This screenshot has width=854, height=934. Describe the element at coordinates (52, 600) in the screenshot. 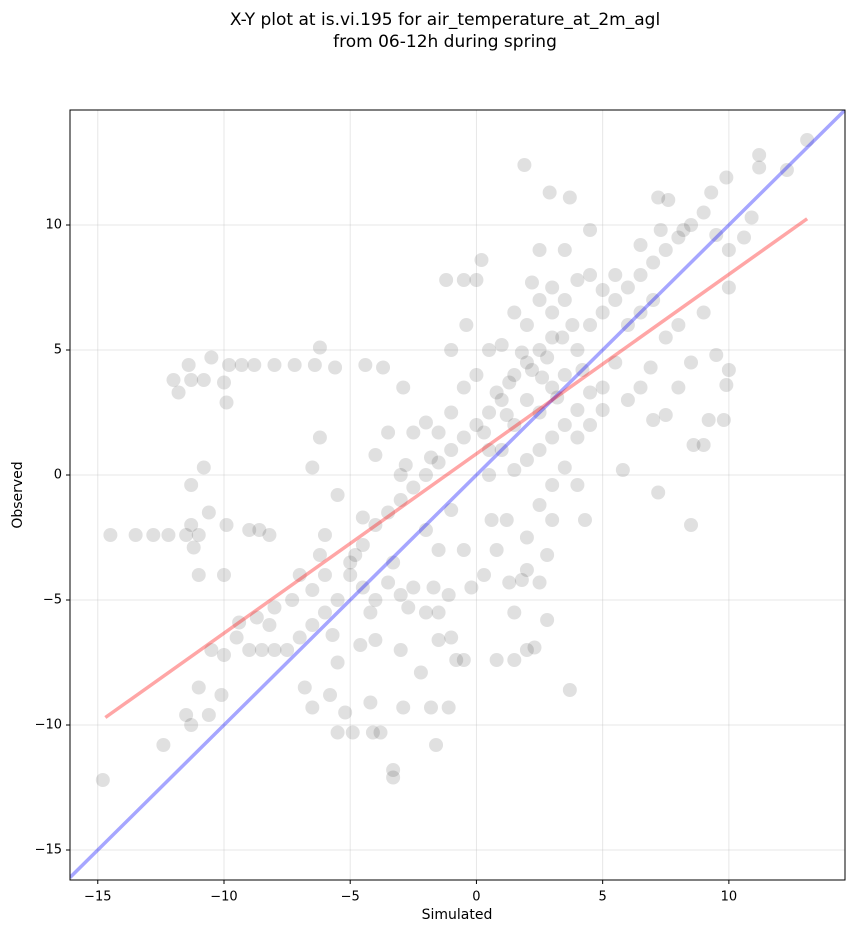

I see `y-tick-label: −5` at that location.